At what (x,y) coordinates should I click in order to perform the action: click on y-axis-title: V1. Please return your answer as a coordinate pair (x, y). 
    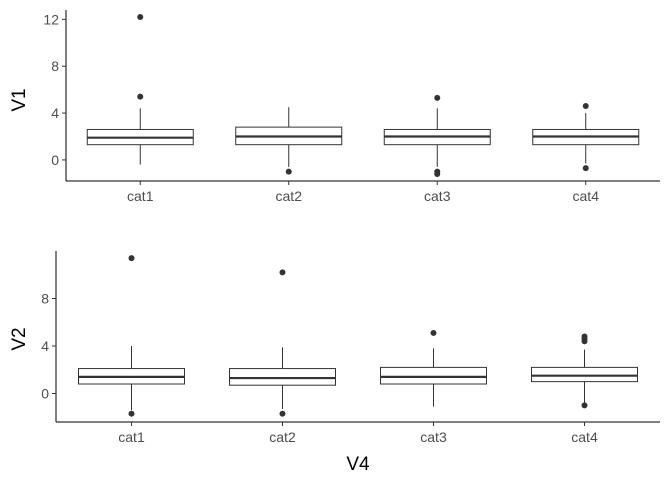
    Looking at the image, I should click on (19, 99).